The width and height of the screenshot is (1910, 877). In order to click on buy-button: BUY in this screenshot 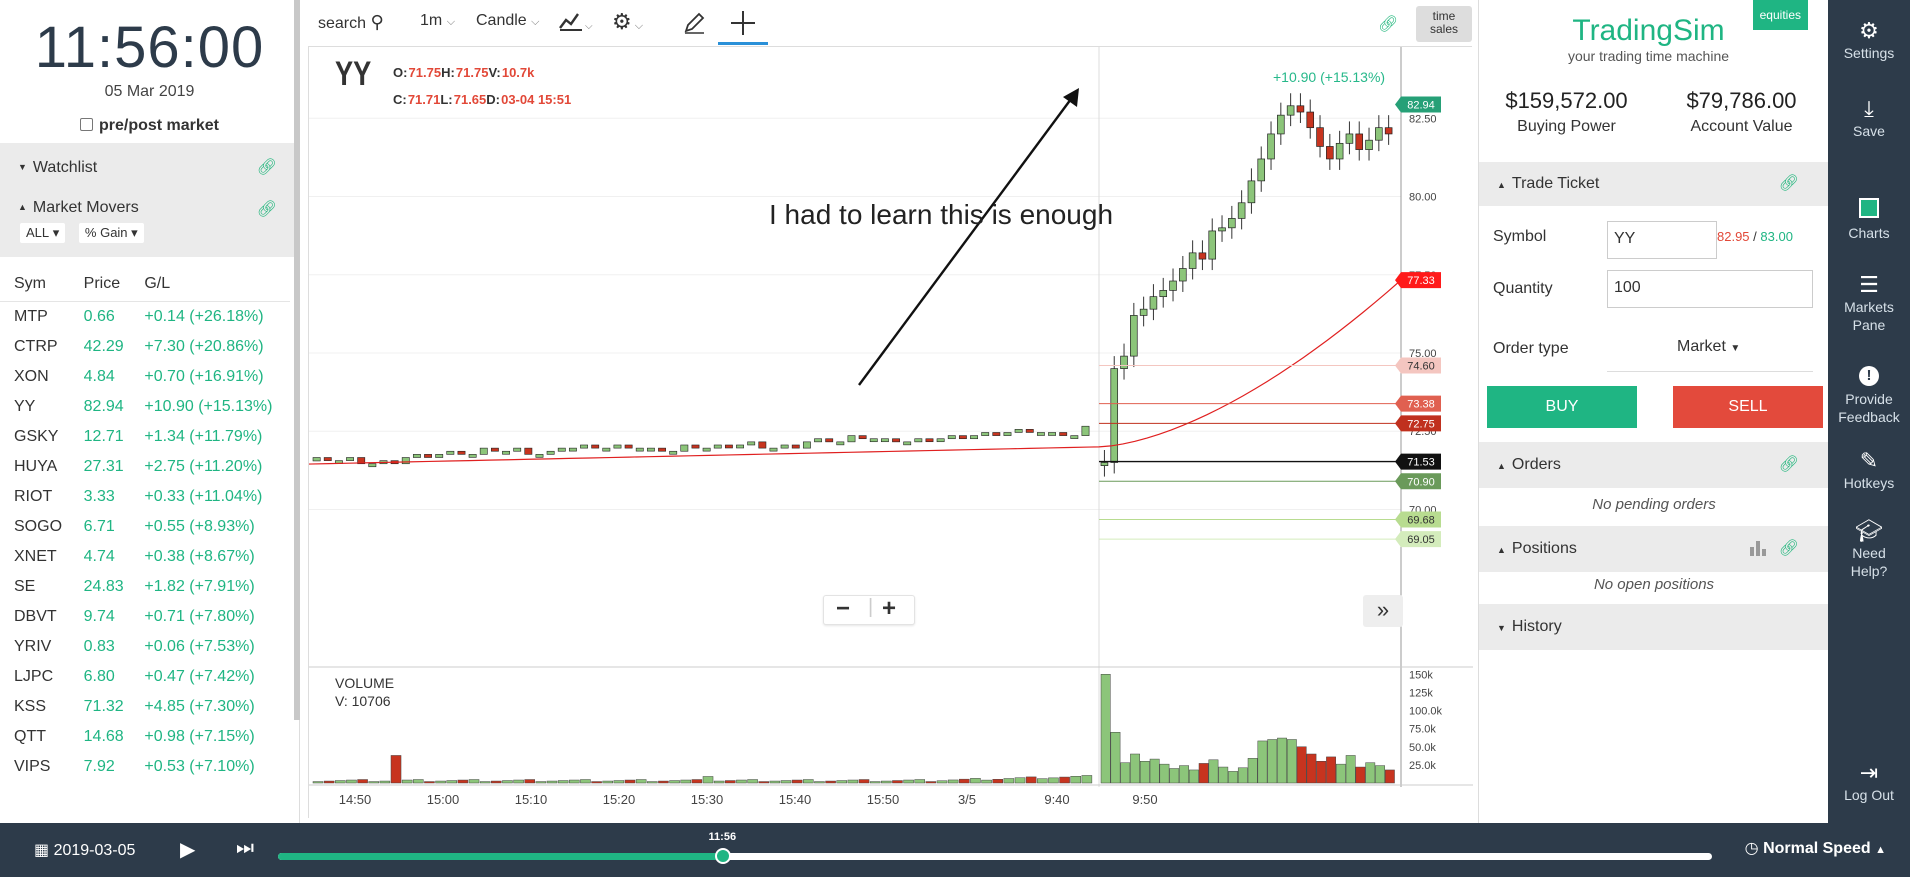, I will do `click(1562, 407)`.